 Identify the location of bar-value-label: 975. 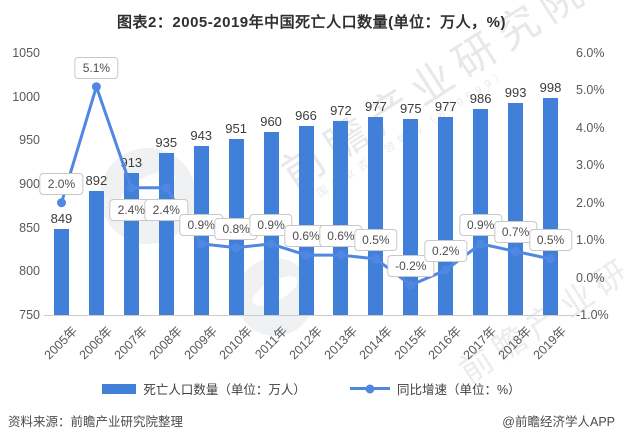
(410, 108).